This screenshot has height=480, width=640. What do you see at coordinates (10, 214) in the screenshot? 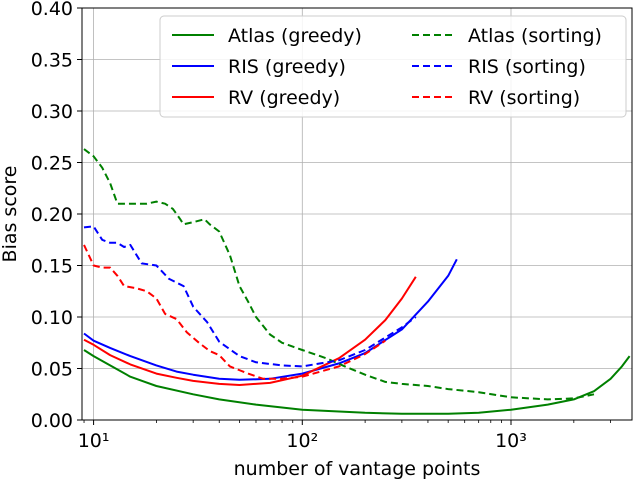
I see `y-axis-label: Bias score` at bounding box center [10, 214].